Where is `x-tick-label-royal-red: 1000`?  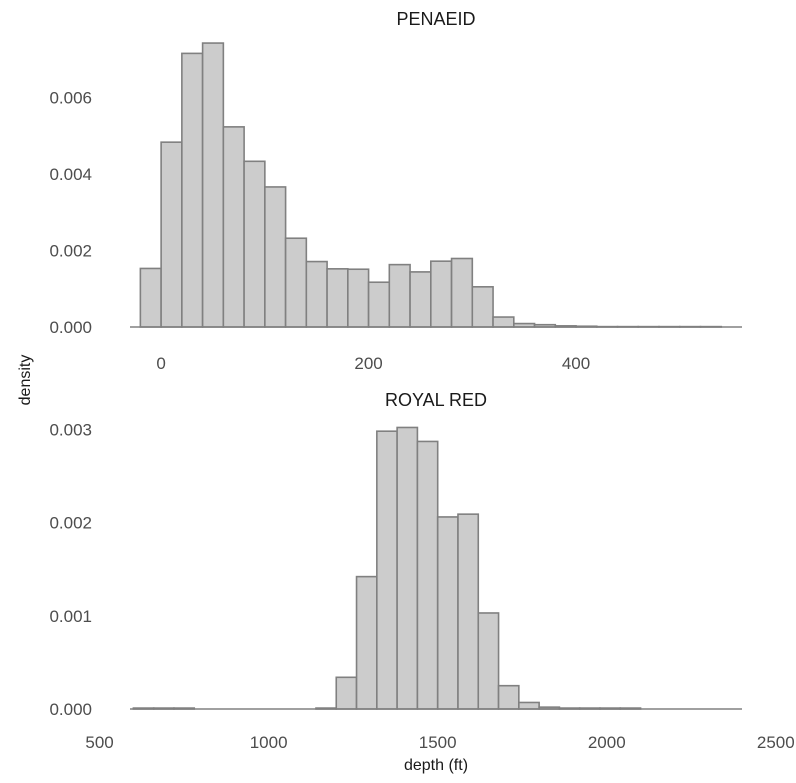 x-tick-label-royal-red: 1000 is located at coordinates (269, 742).